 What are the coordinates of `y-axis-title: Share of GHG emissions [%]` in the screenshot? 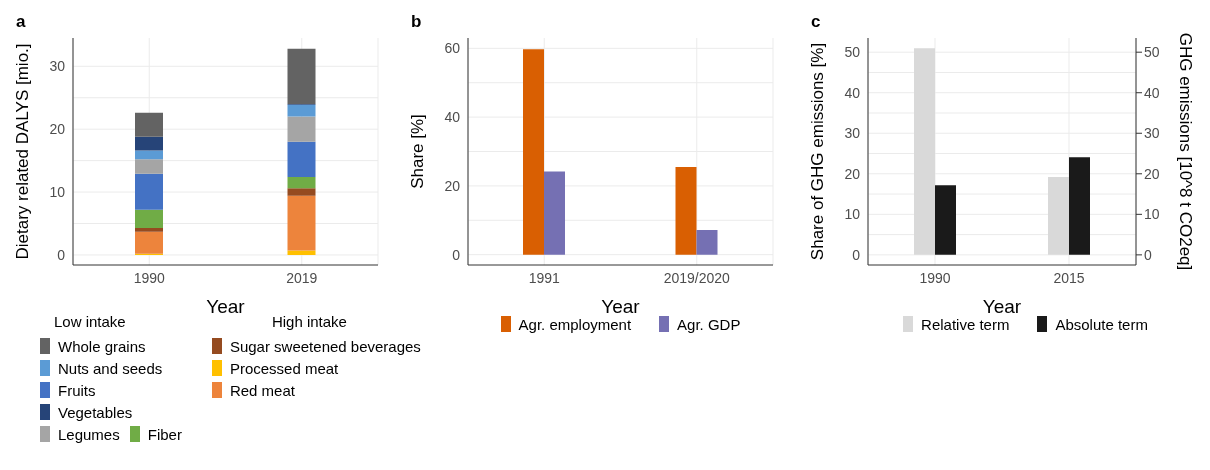 It's located at (818, 151).